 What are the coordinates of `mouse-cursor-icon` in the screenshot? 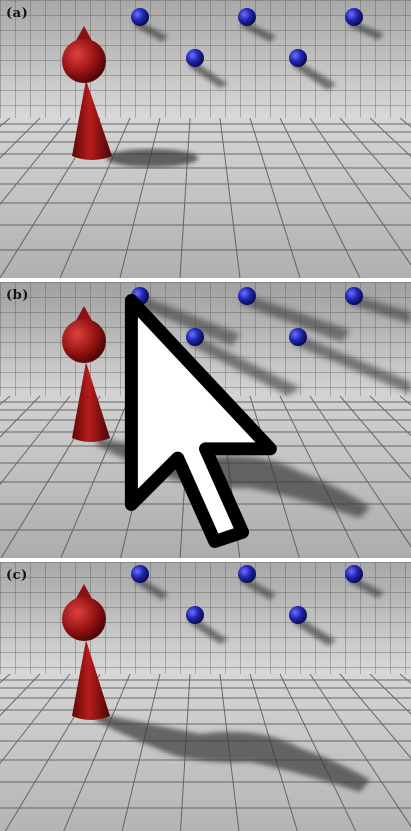 It's located at (200, 421).